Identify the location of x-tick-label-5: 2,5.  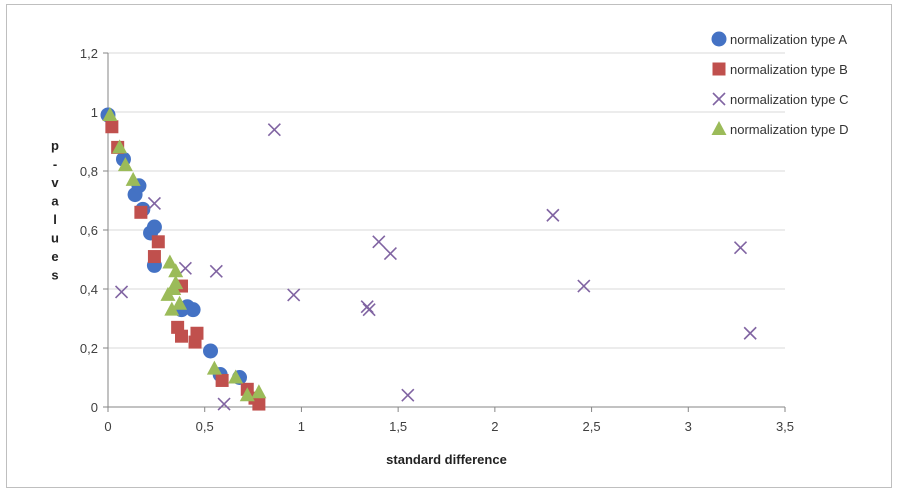
(592, 426).